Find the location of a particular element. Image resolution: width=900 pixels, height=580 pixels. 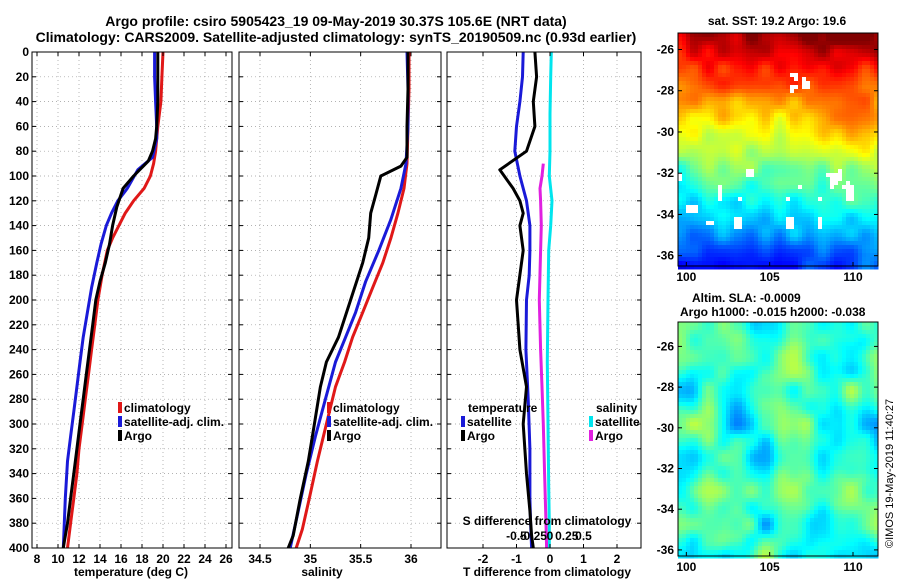

y-tick-label: 40 is located at coordinates (23, 102).